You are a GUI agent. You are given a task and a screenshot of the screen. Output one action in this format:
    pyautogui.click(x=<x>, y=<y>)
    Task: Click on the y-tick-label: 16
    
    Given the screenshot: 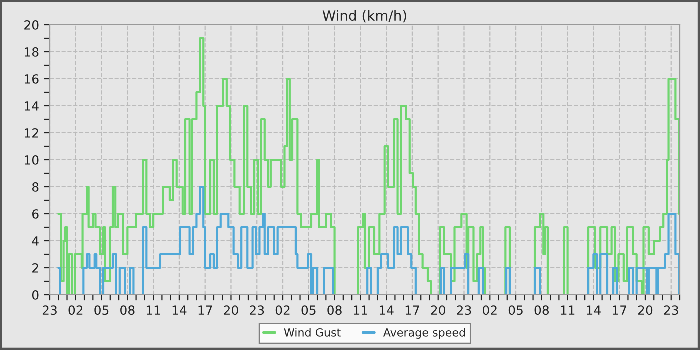 What is the action you would take?
    pyautogui.click(x=32, y=79)
    